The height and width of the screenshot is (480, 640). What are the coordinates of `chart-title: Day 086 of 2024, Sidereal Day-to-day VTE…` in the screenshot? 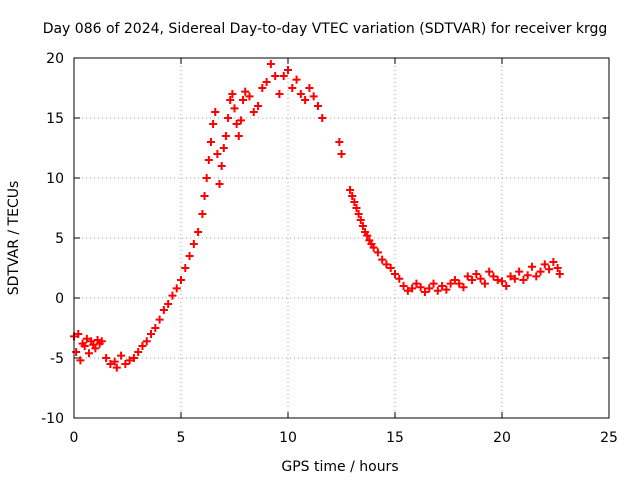 It's located at (325, 29).